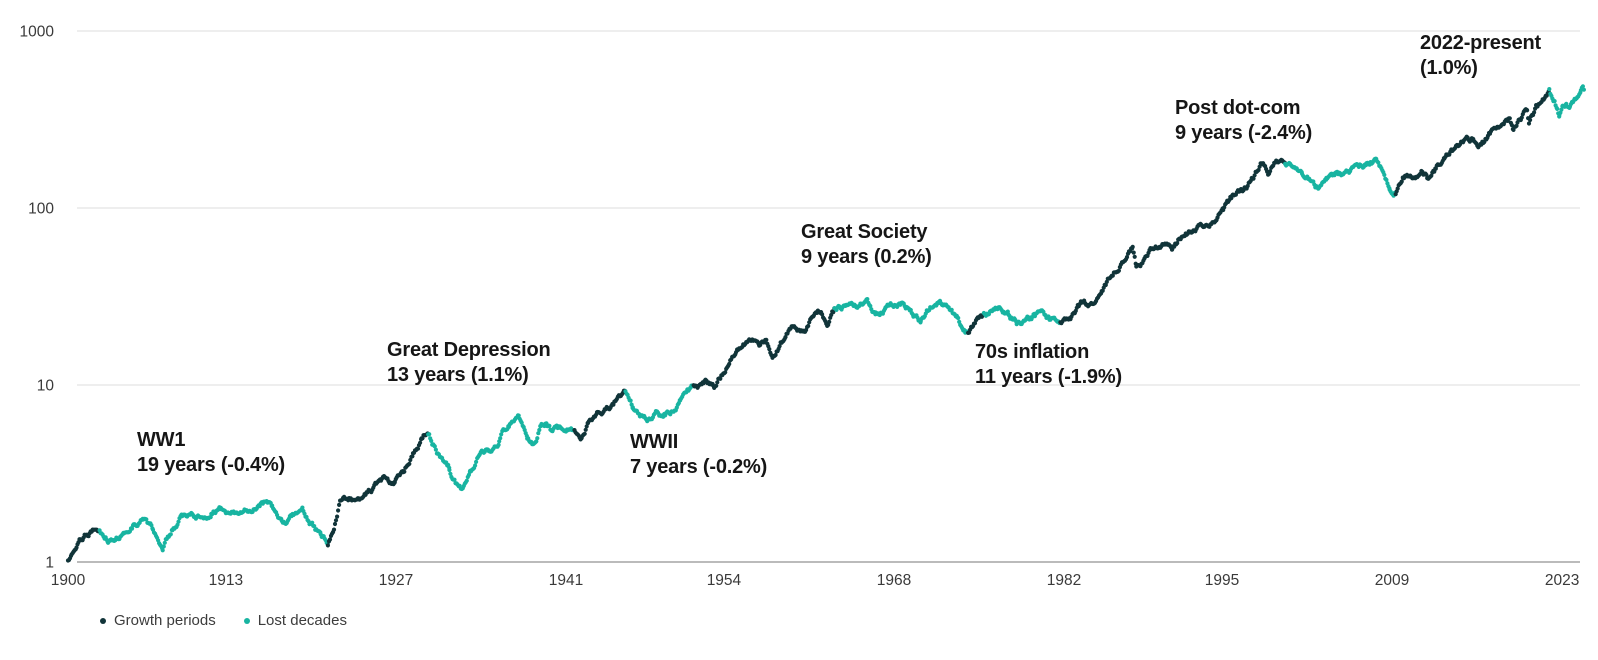 This screenshot has height=660, width=1598. Describe the element at coordinates (1562, 580) in the screenshot. I see `x-tick-label: 2023` at that location.